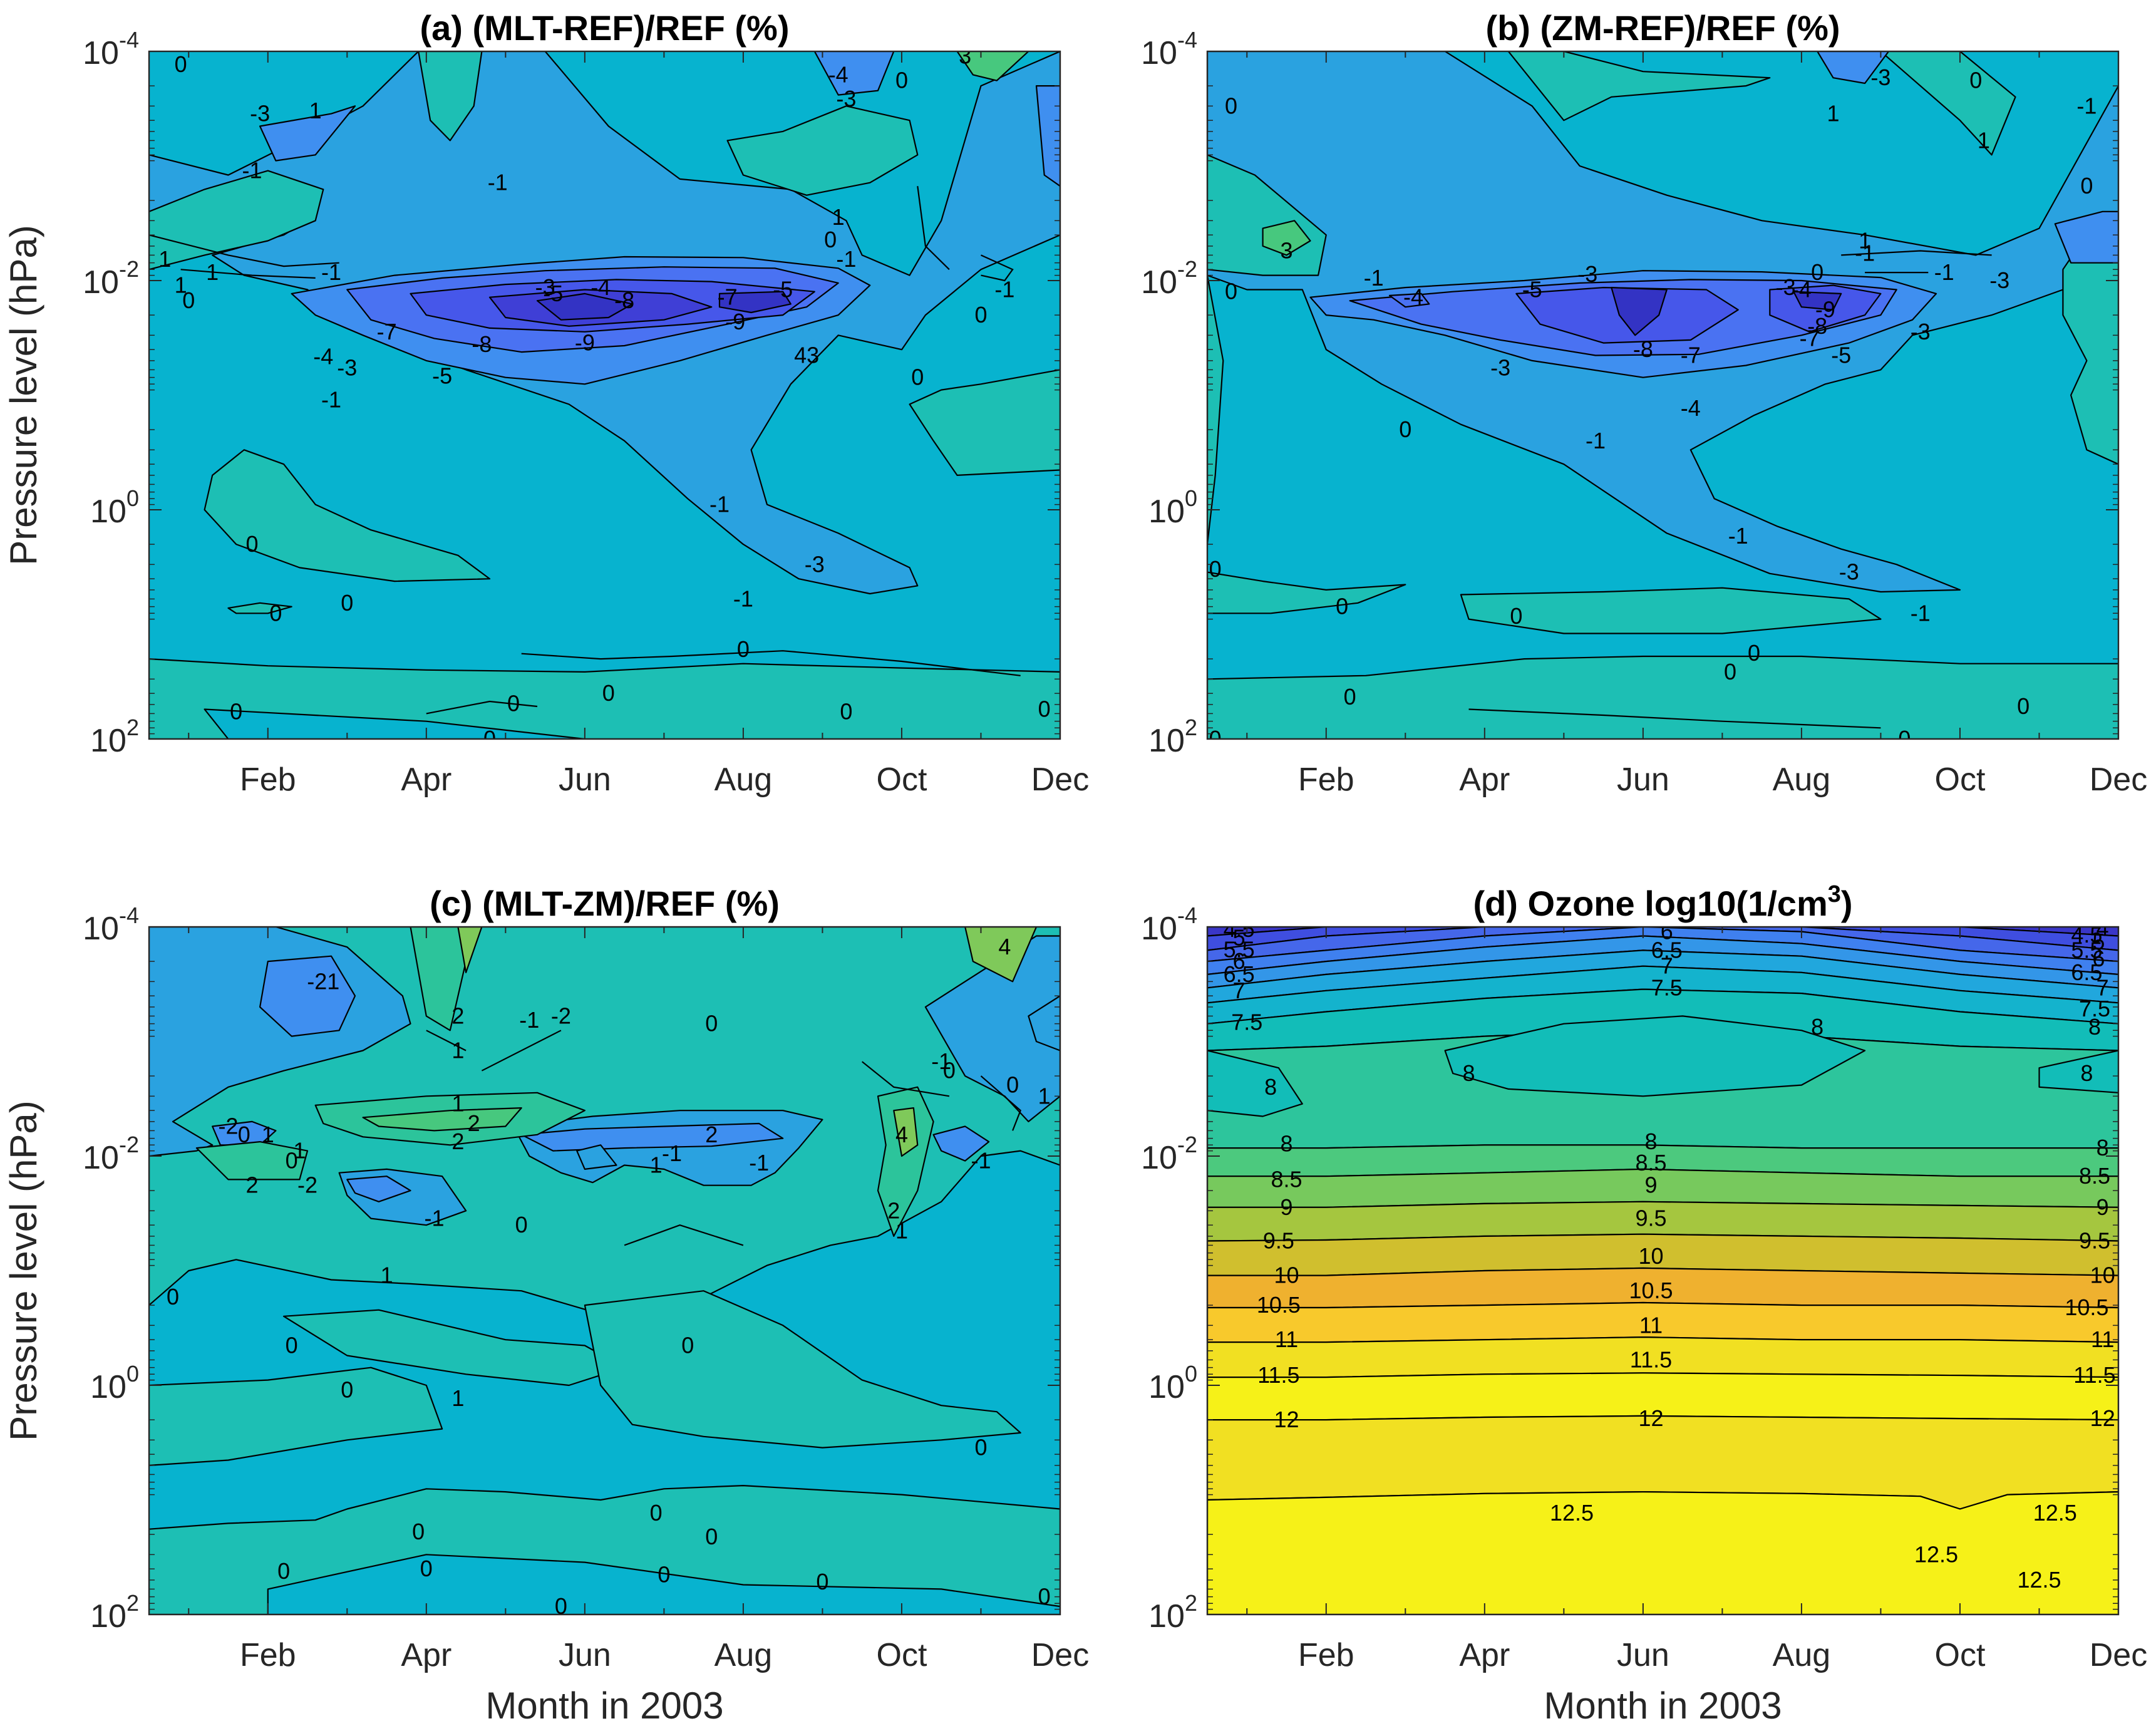 This screenshot has height=1731, width=2156. I want to click on contour-label: -5, so click(783, 289).